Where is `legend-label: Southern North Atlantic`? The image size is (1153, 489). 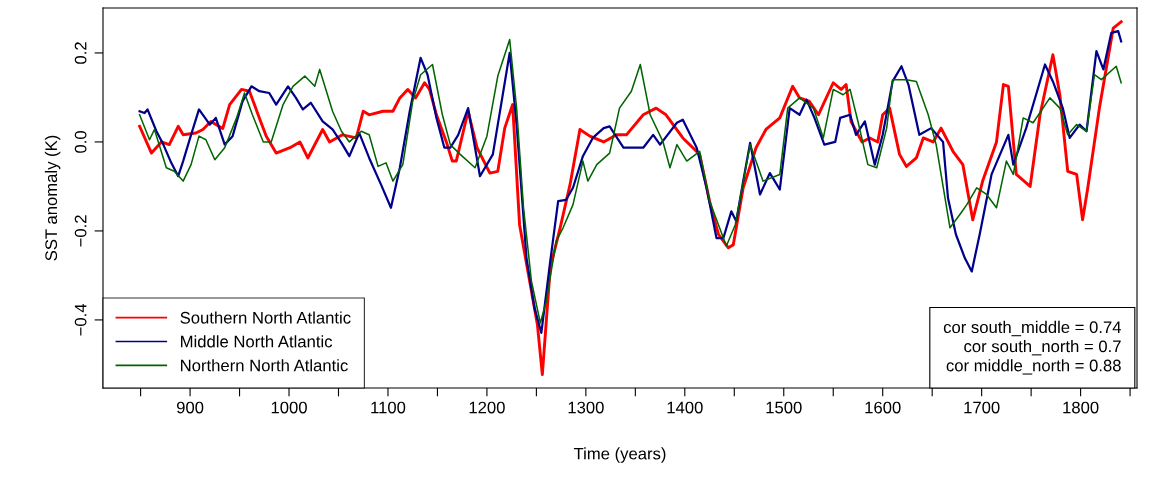 legend-label: Southern North Atlantic is located at coordinates (265, 317).